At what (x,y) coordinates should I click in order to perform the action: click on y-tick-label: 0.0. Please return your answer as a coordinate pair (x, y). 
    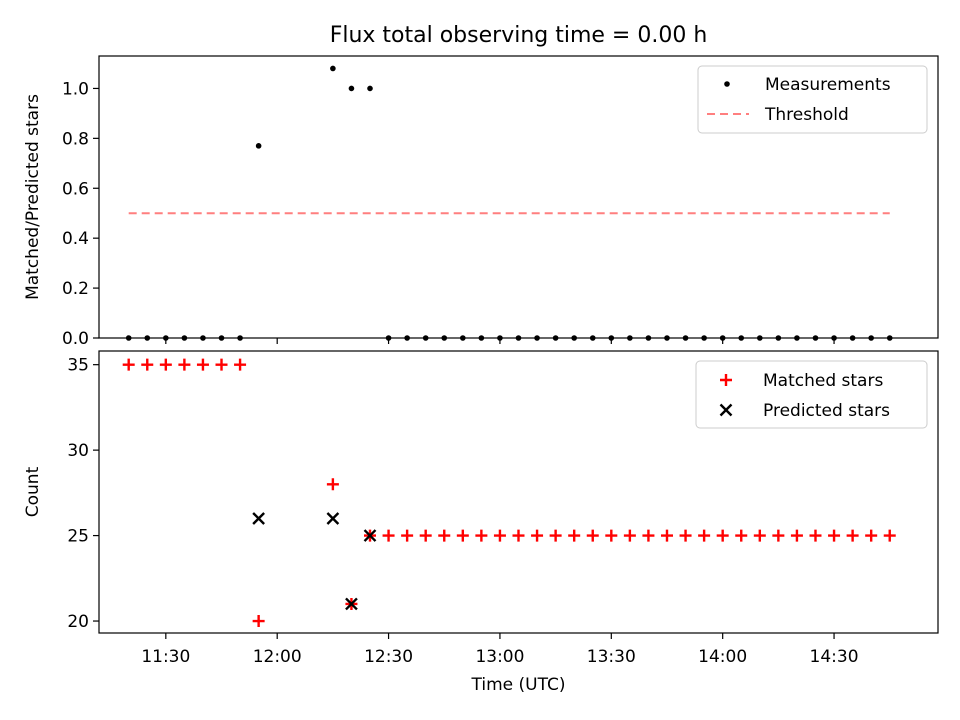
    Looking at the image, I should click on (75, 339).